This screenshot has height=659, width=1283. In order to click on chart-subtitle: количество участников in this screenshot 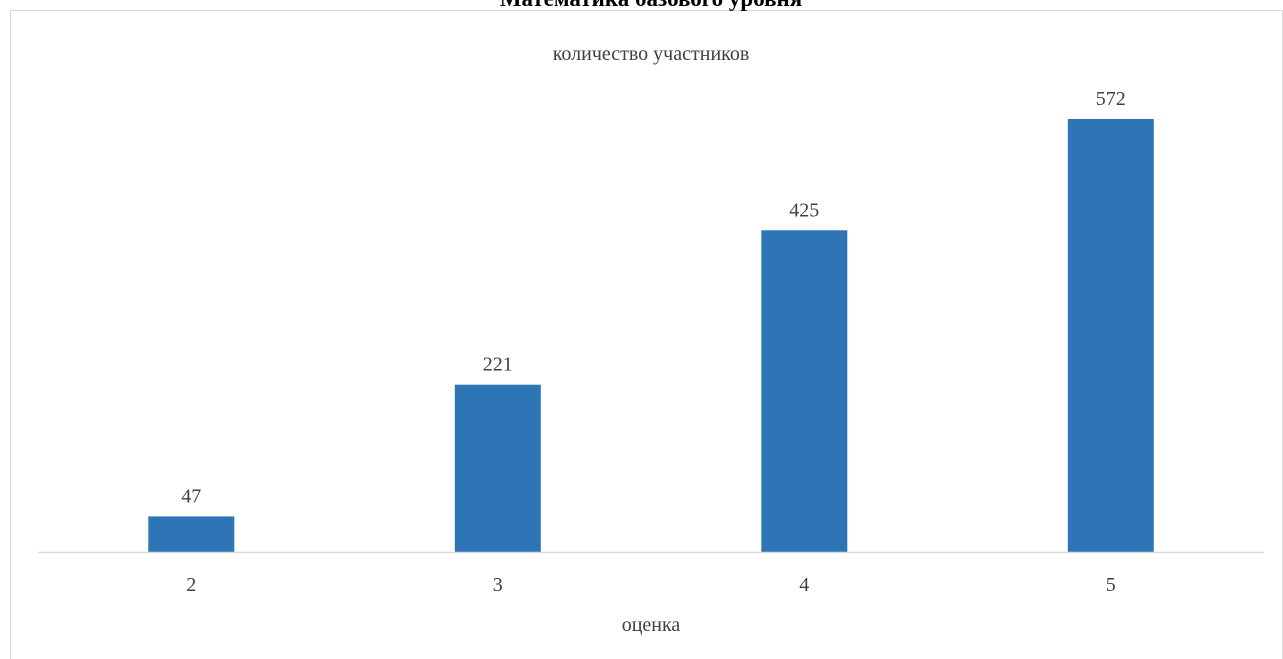, I will do `click(651, 54)`.